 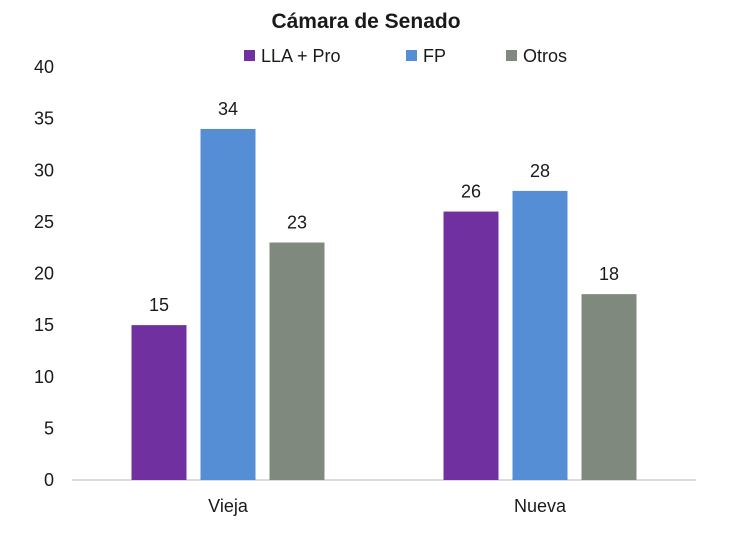 I want to click on data-label-otros-vieja: 23, so click(x=297, y=223).